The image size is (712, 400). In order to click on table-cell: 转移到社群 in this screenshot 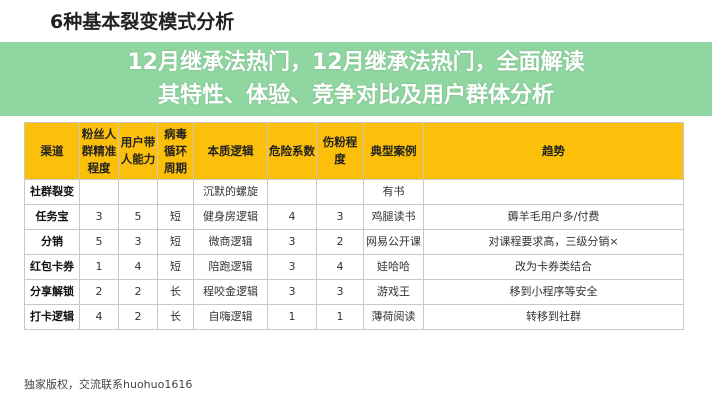, I will do `click(553, 317)`.